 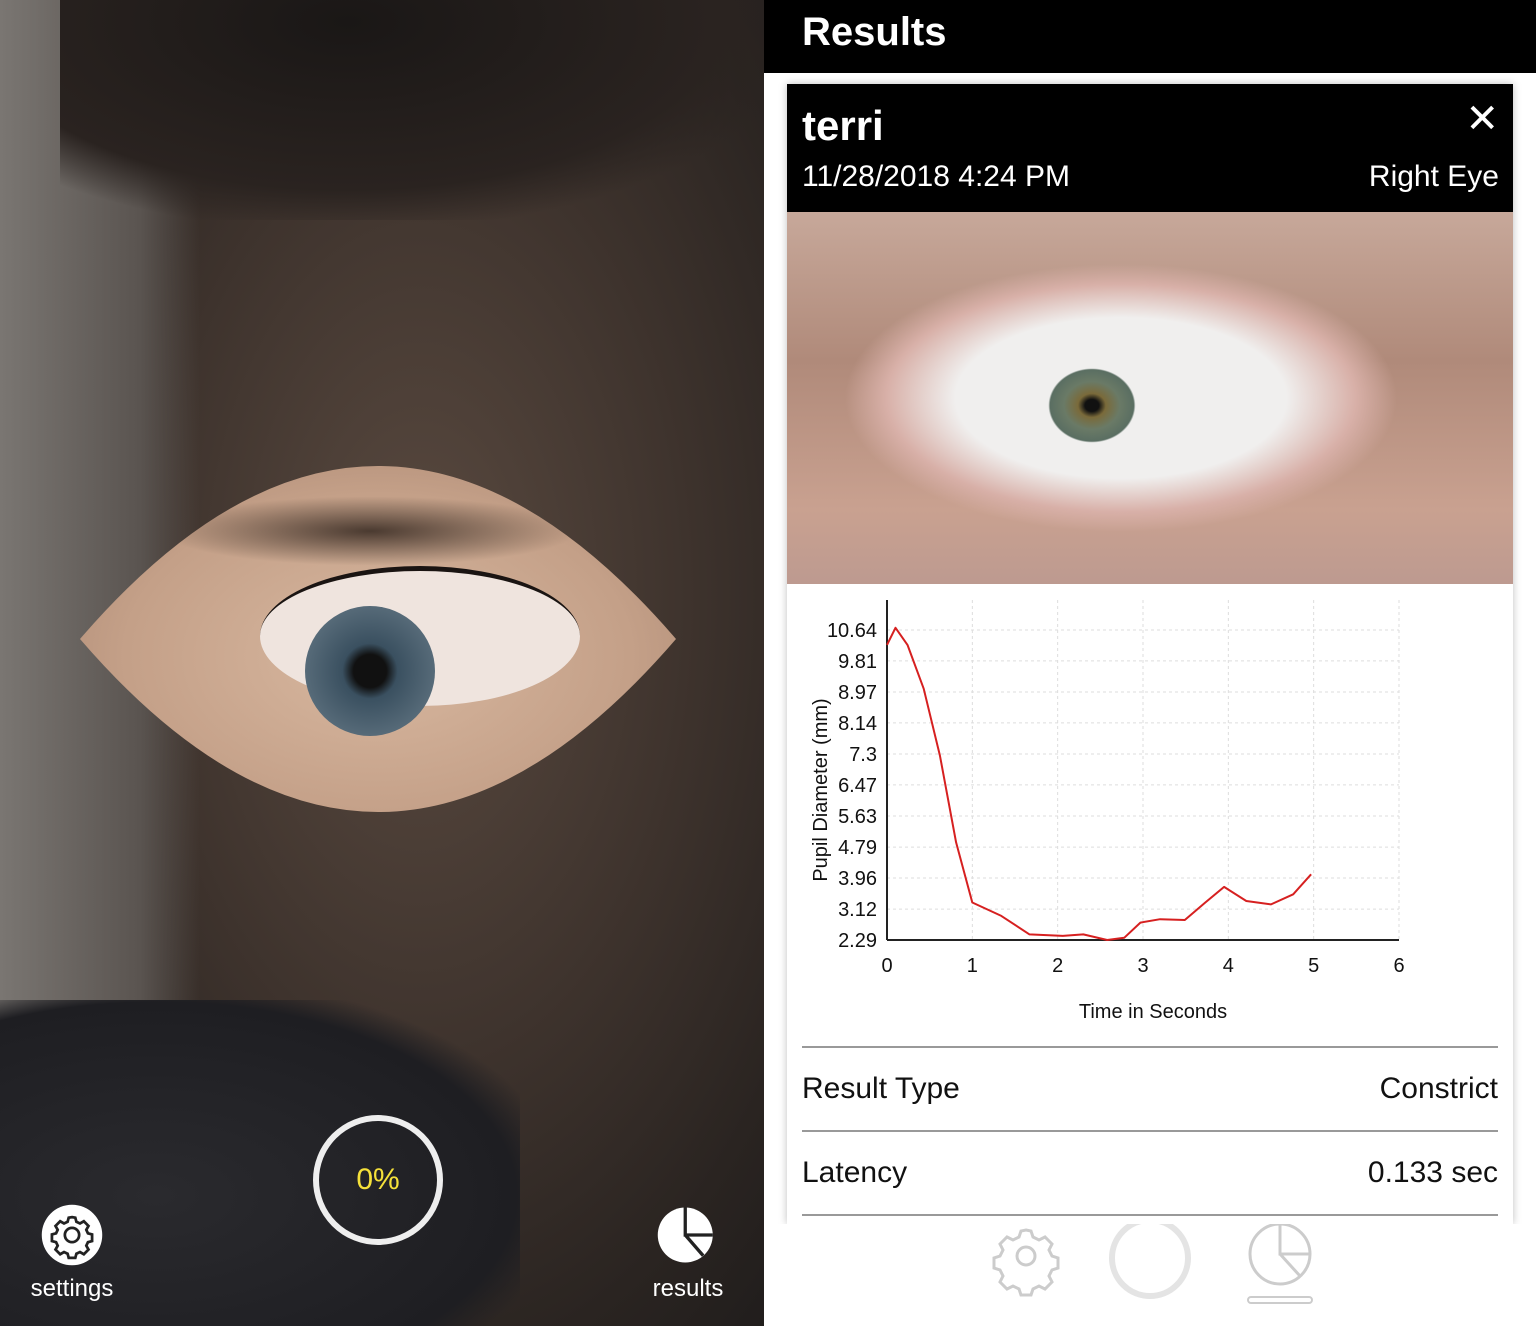 I want to click on row-label: Result Type, so click(x=881, y=1089).